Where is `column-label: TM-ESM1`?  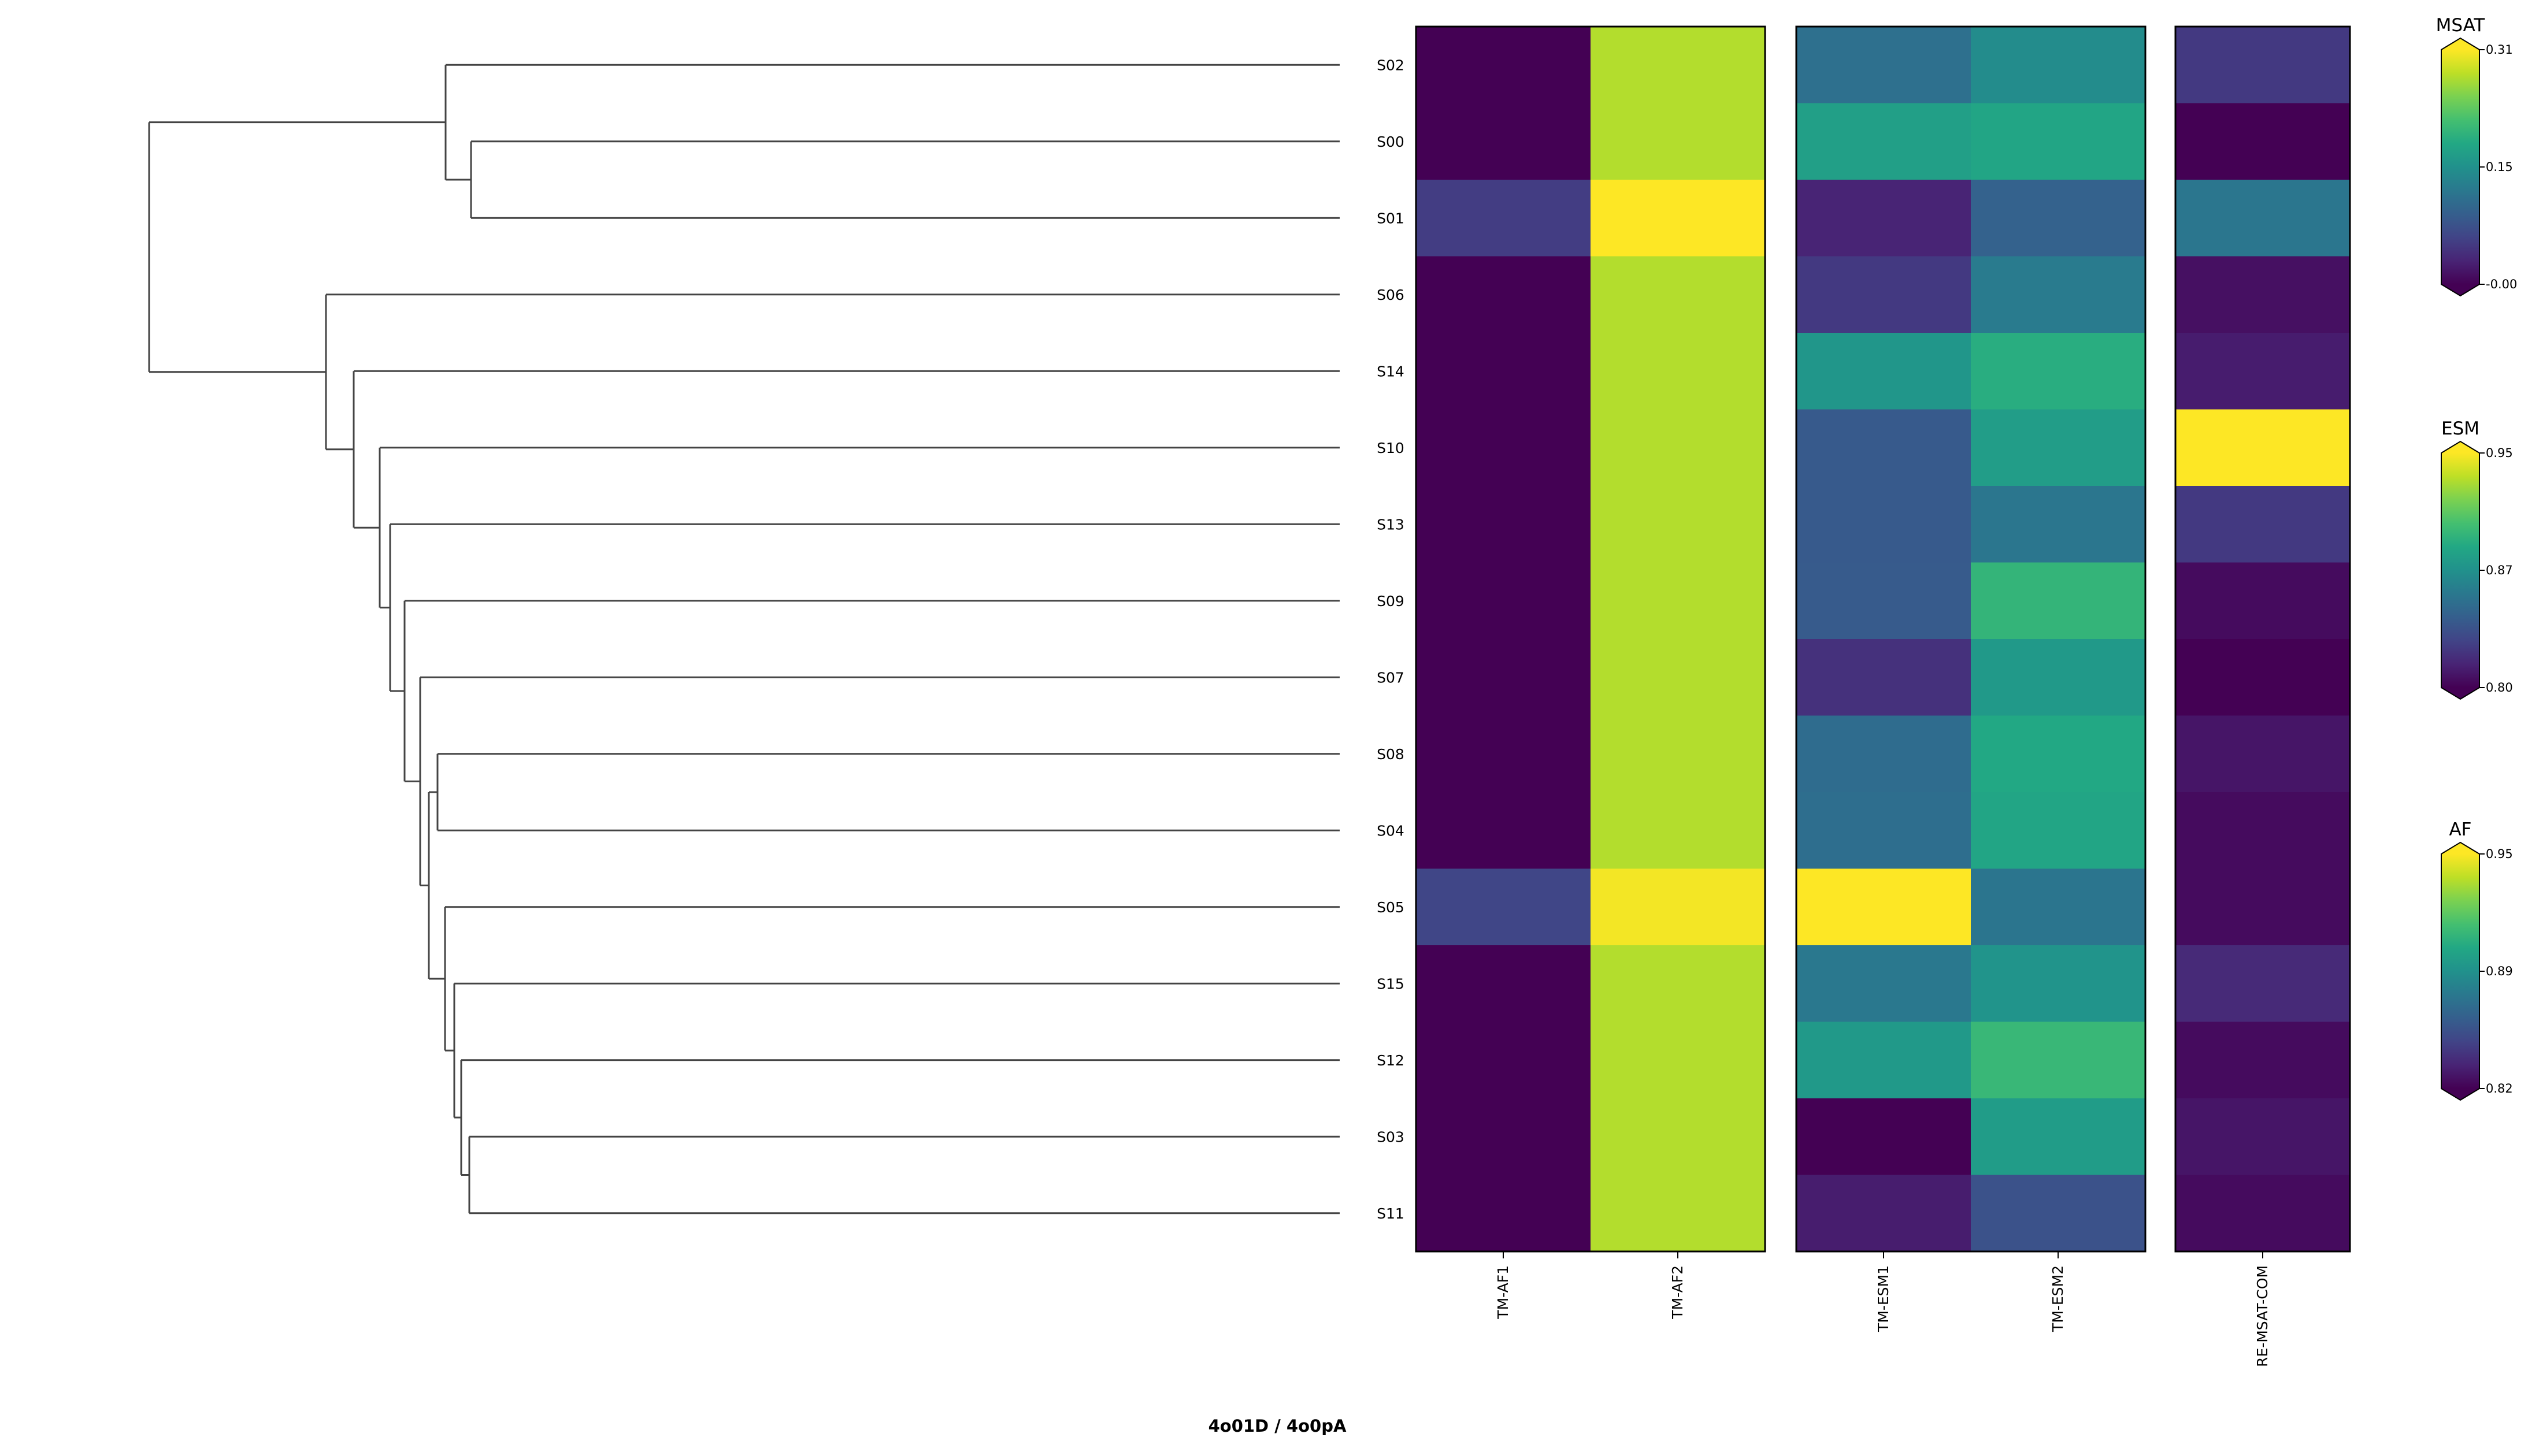 column-label: TM-ESM1 is located at coordinates (1884, 1298).